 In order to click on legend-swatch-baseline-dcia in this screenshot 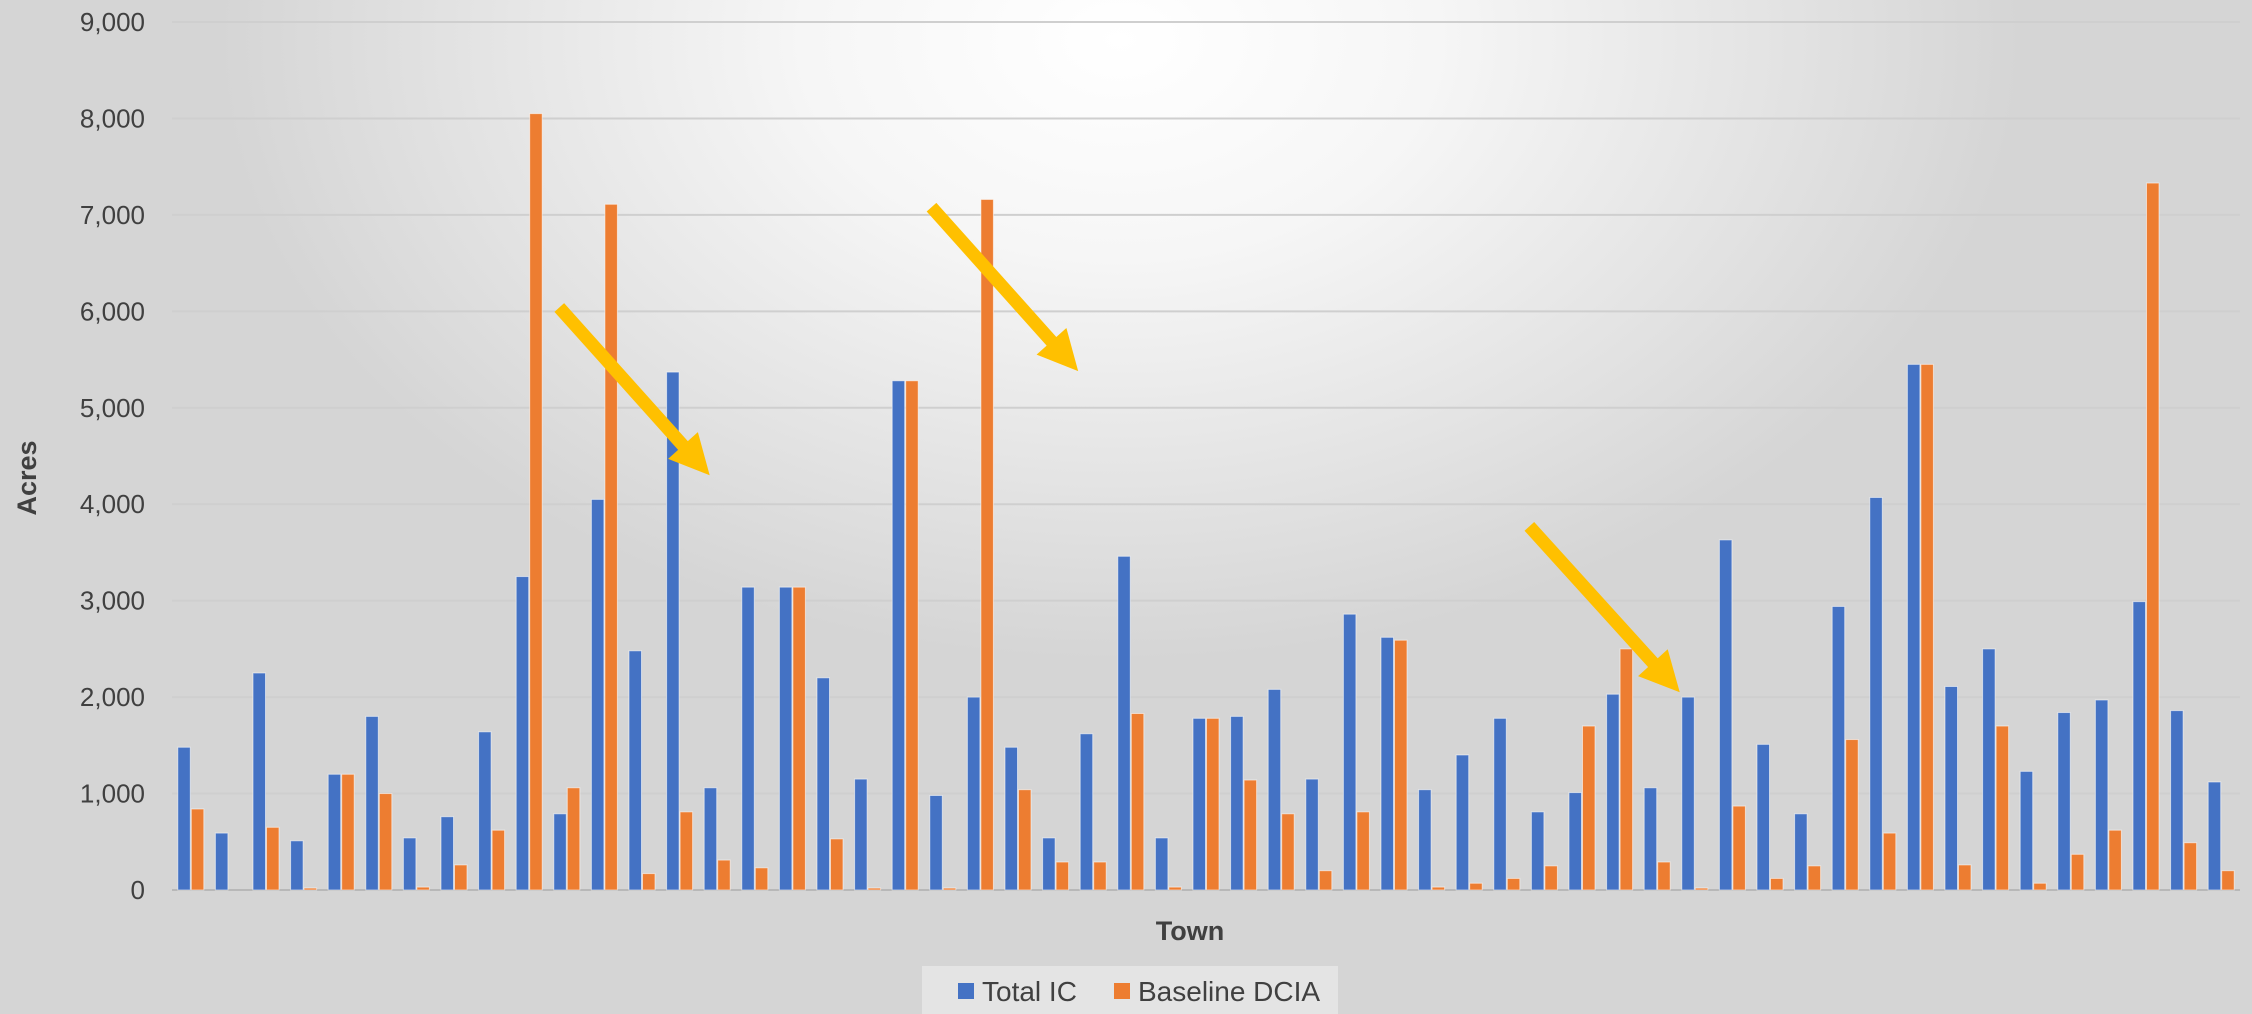, I will do `click(1122, 991)`.